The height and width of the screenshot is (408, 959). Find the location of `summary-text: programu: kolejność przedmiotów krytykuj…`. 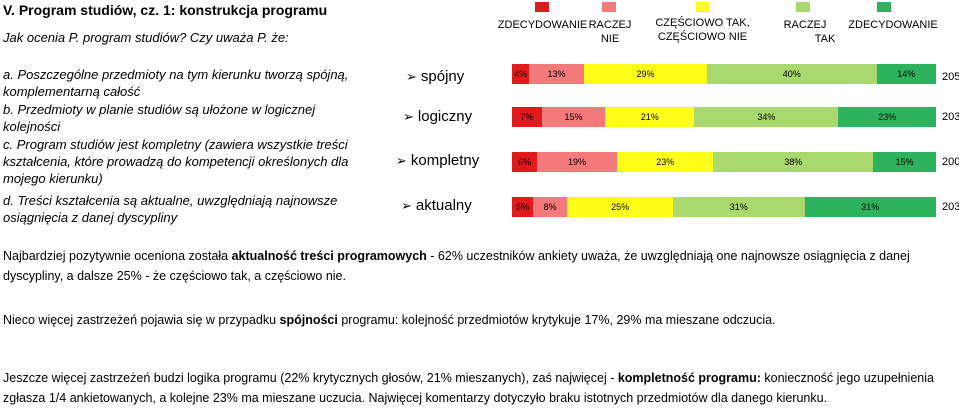

summary-text: programu: kolejność przedmiotów krytykuj… is located at coordinates (556, 320).